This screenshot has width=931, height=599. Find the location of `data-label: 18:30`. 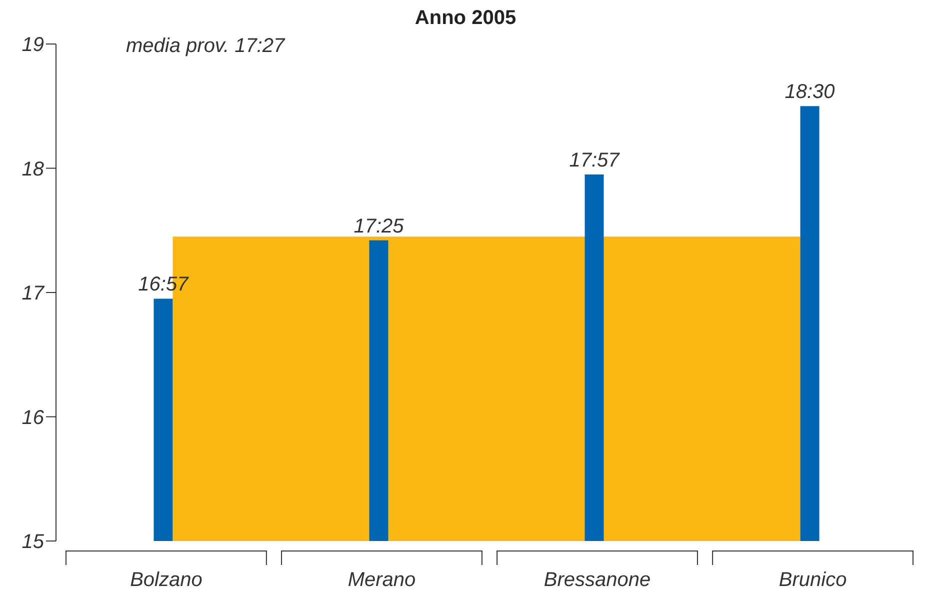

data-label: 18:30 is located at coordinates (809, 92).